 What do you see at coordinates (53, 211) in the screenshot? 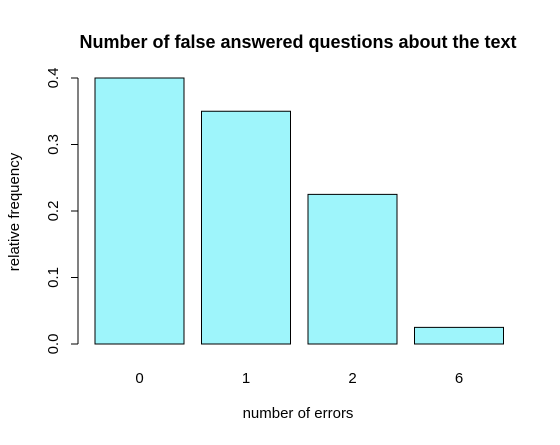
I see `y-tick-label: 0.2` at bounding box center [53, 211].